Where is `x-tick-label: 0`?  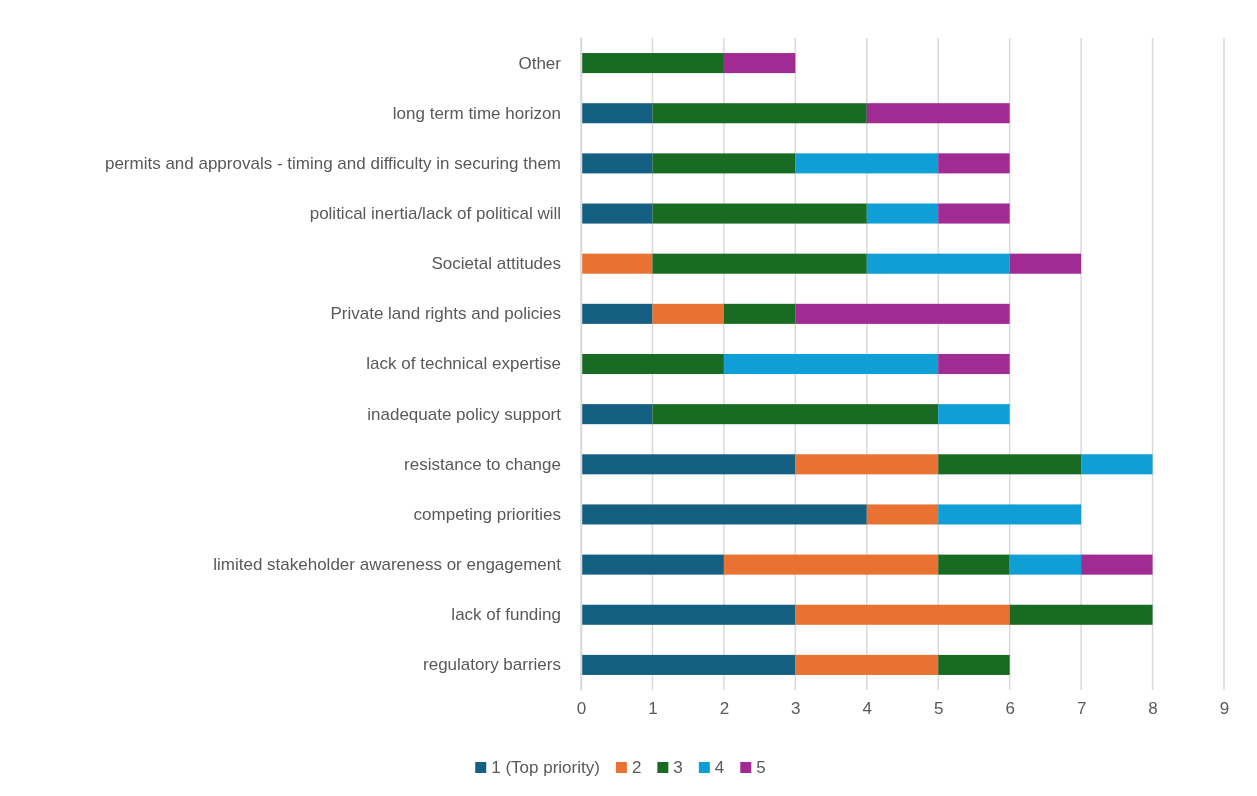
x-tick-label: 0 is located at coordinates (581, 709).